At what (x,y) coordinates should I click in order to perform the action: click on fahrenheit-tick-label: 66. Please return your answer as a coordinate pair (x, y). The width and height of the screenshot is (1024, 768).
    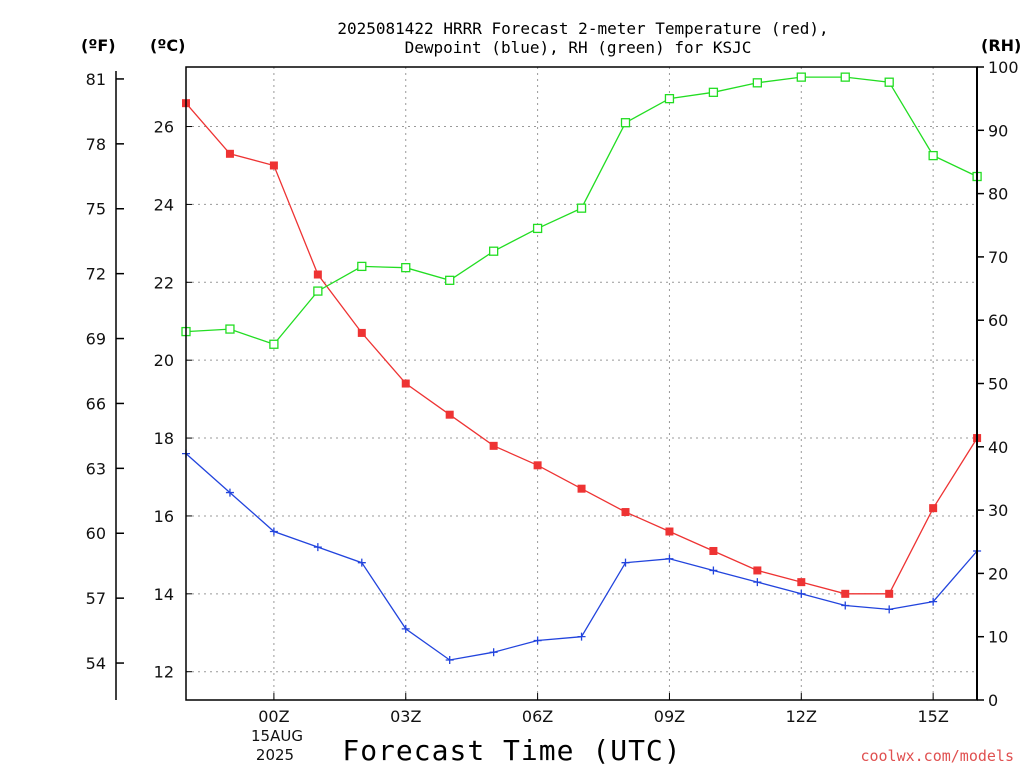
    Looking at the image, I should click on (96, 403).